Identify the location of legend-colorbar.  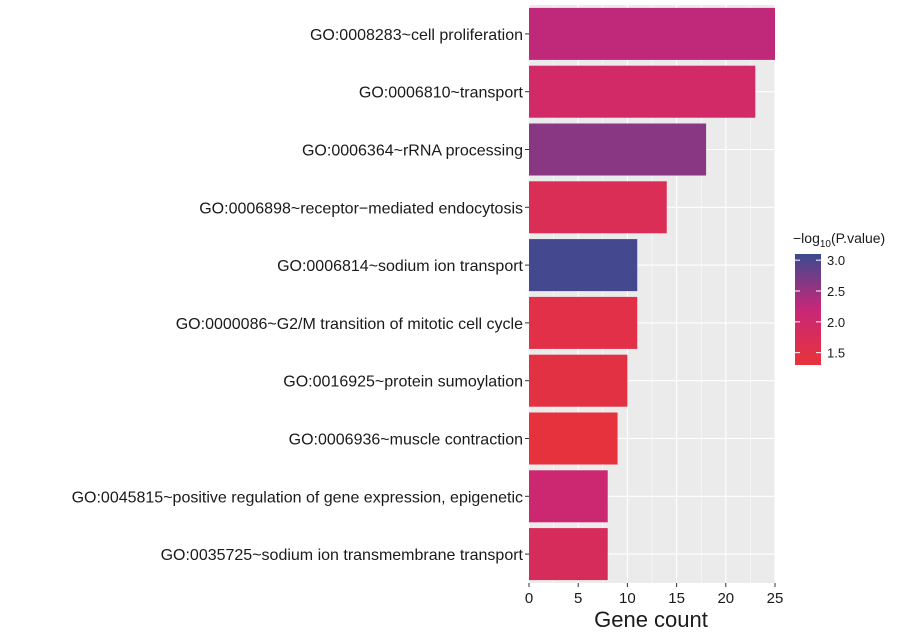
(808, 309).